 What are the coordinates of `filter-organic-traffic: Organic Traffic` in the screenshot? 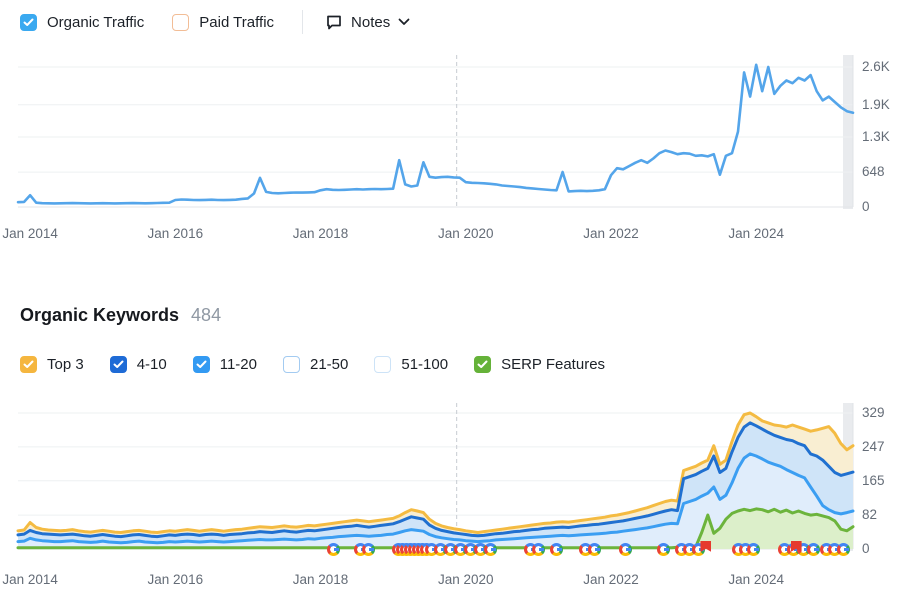 It's located at (82, 22).